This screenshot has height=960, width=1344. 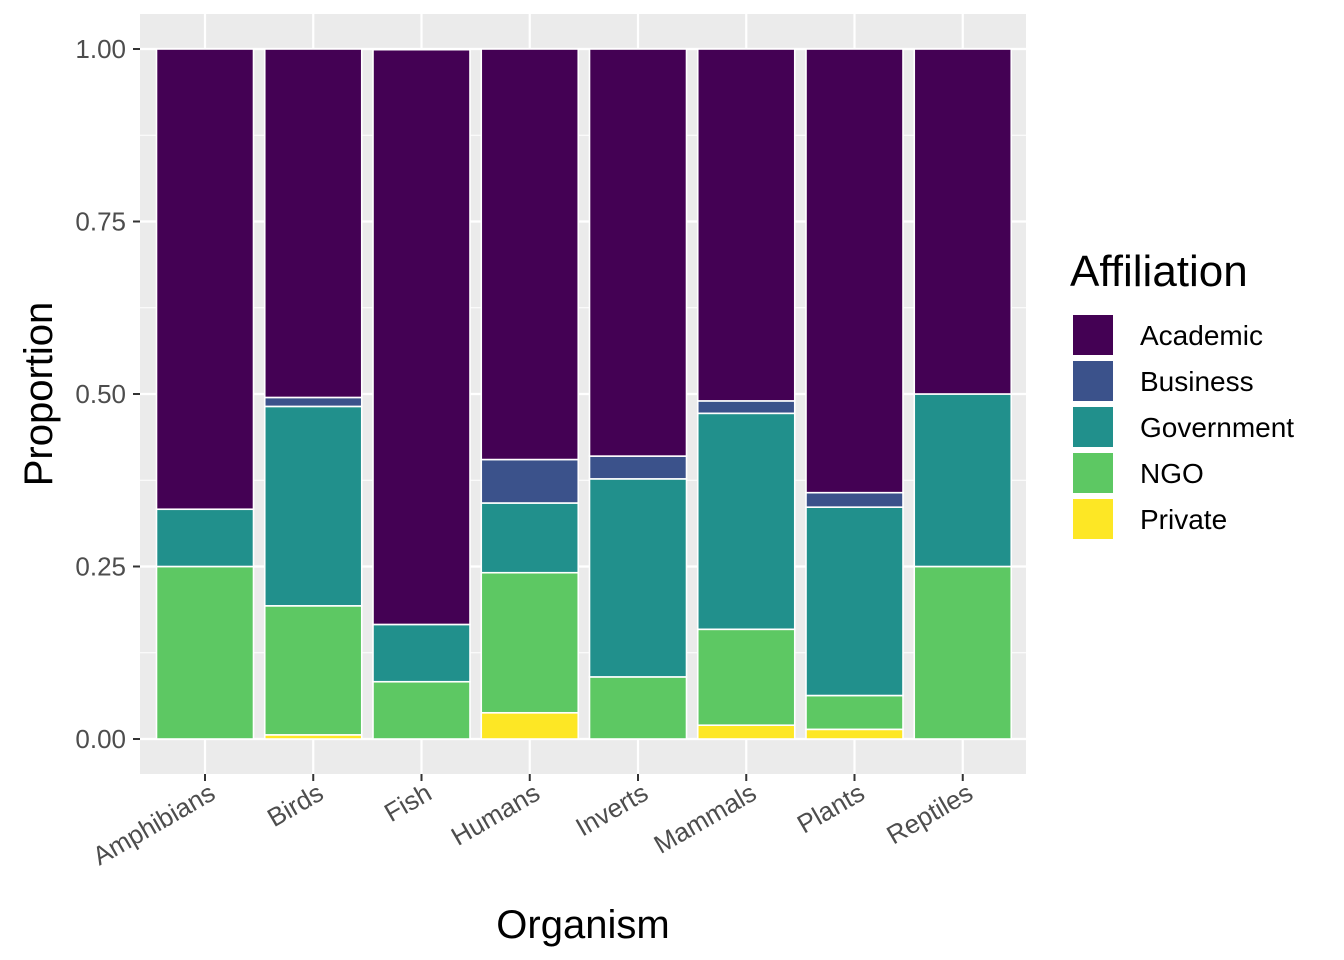 What do you see at coordinates (1093, 427) in the screenshot?
I see `legend-key-government` at bounding box center [1093, 427].